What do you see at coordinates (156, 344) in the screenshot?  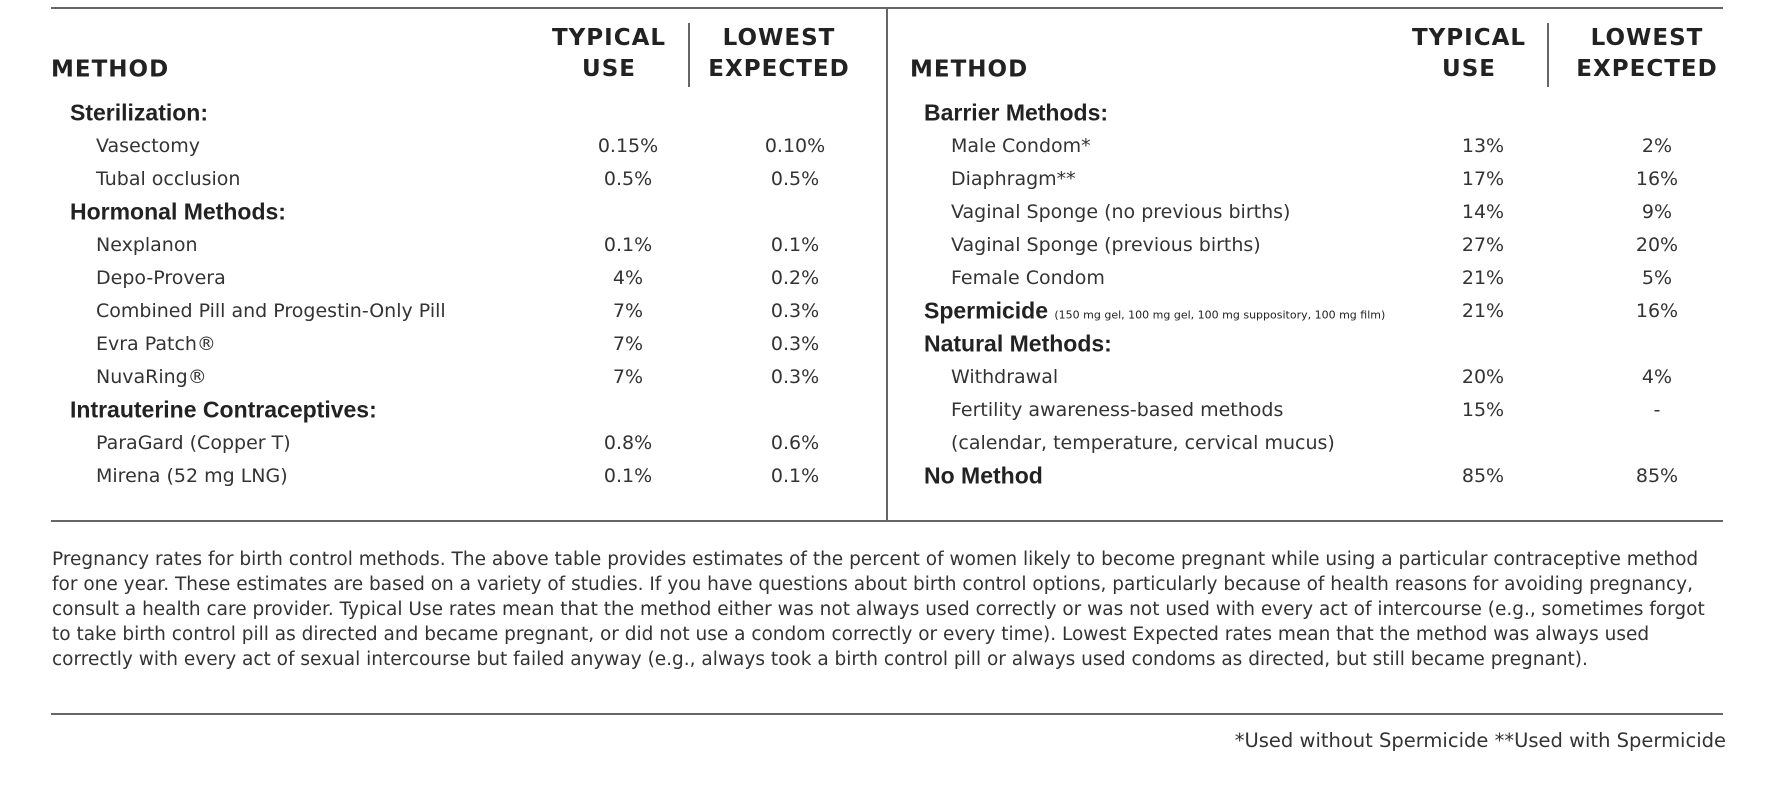 I see `method-name: Evra Patch®` at bounding box center [156, 344].